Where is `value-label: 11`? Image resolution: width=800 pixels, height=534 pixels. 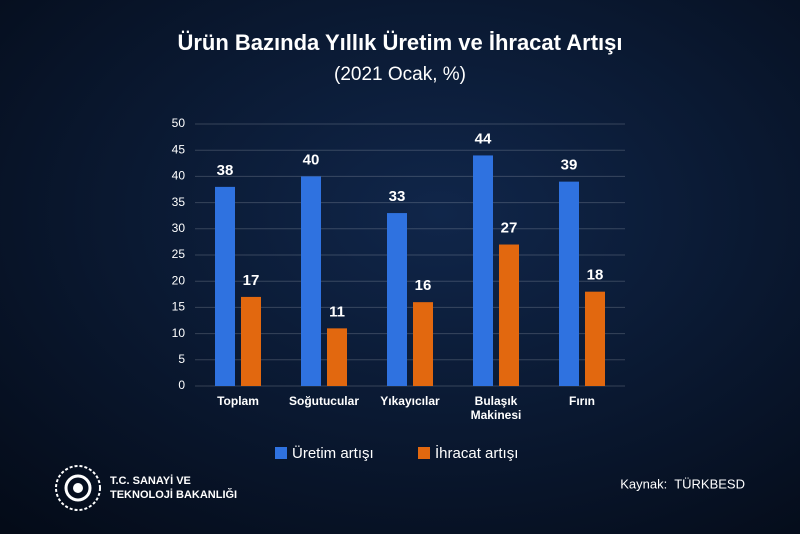 value-label: 11 is located at coordinates (337, 311).